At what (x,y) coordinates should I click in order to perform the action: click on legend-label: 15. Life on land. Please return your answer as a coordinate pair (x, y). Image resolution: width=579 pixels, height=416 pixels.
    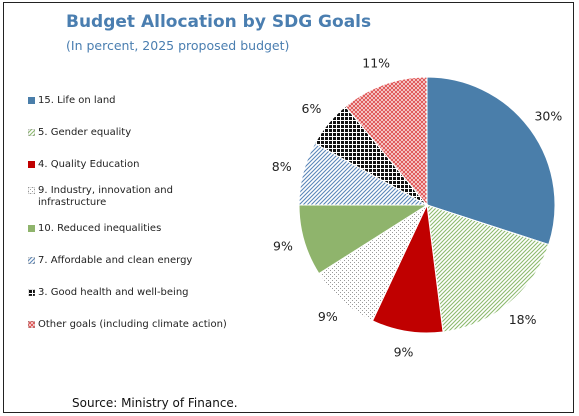
    Looking at the image, I should click on (77, 100).